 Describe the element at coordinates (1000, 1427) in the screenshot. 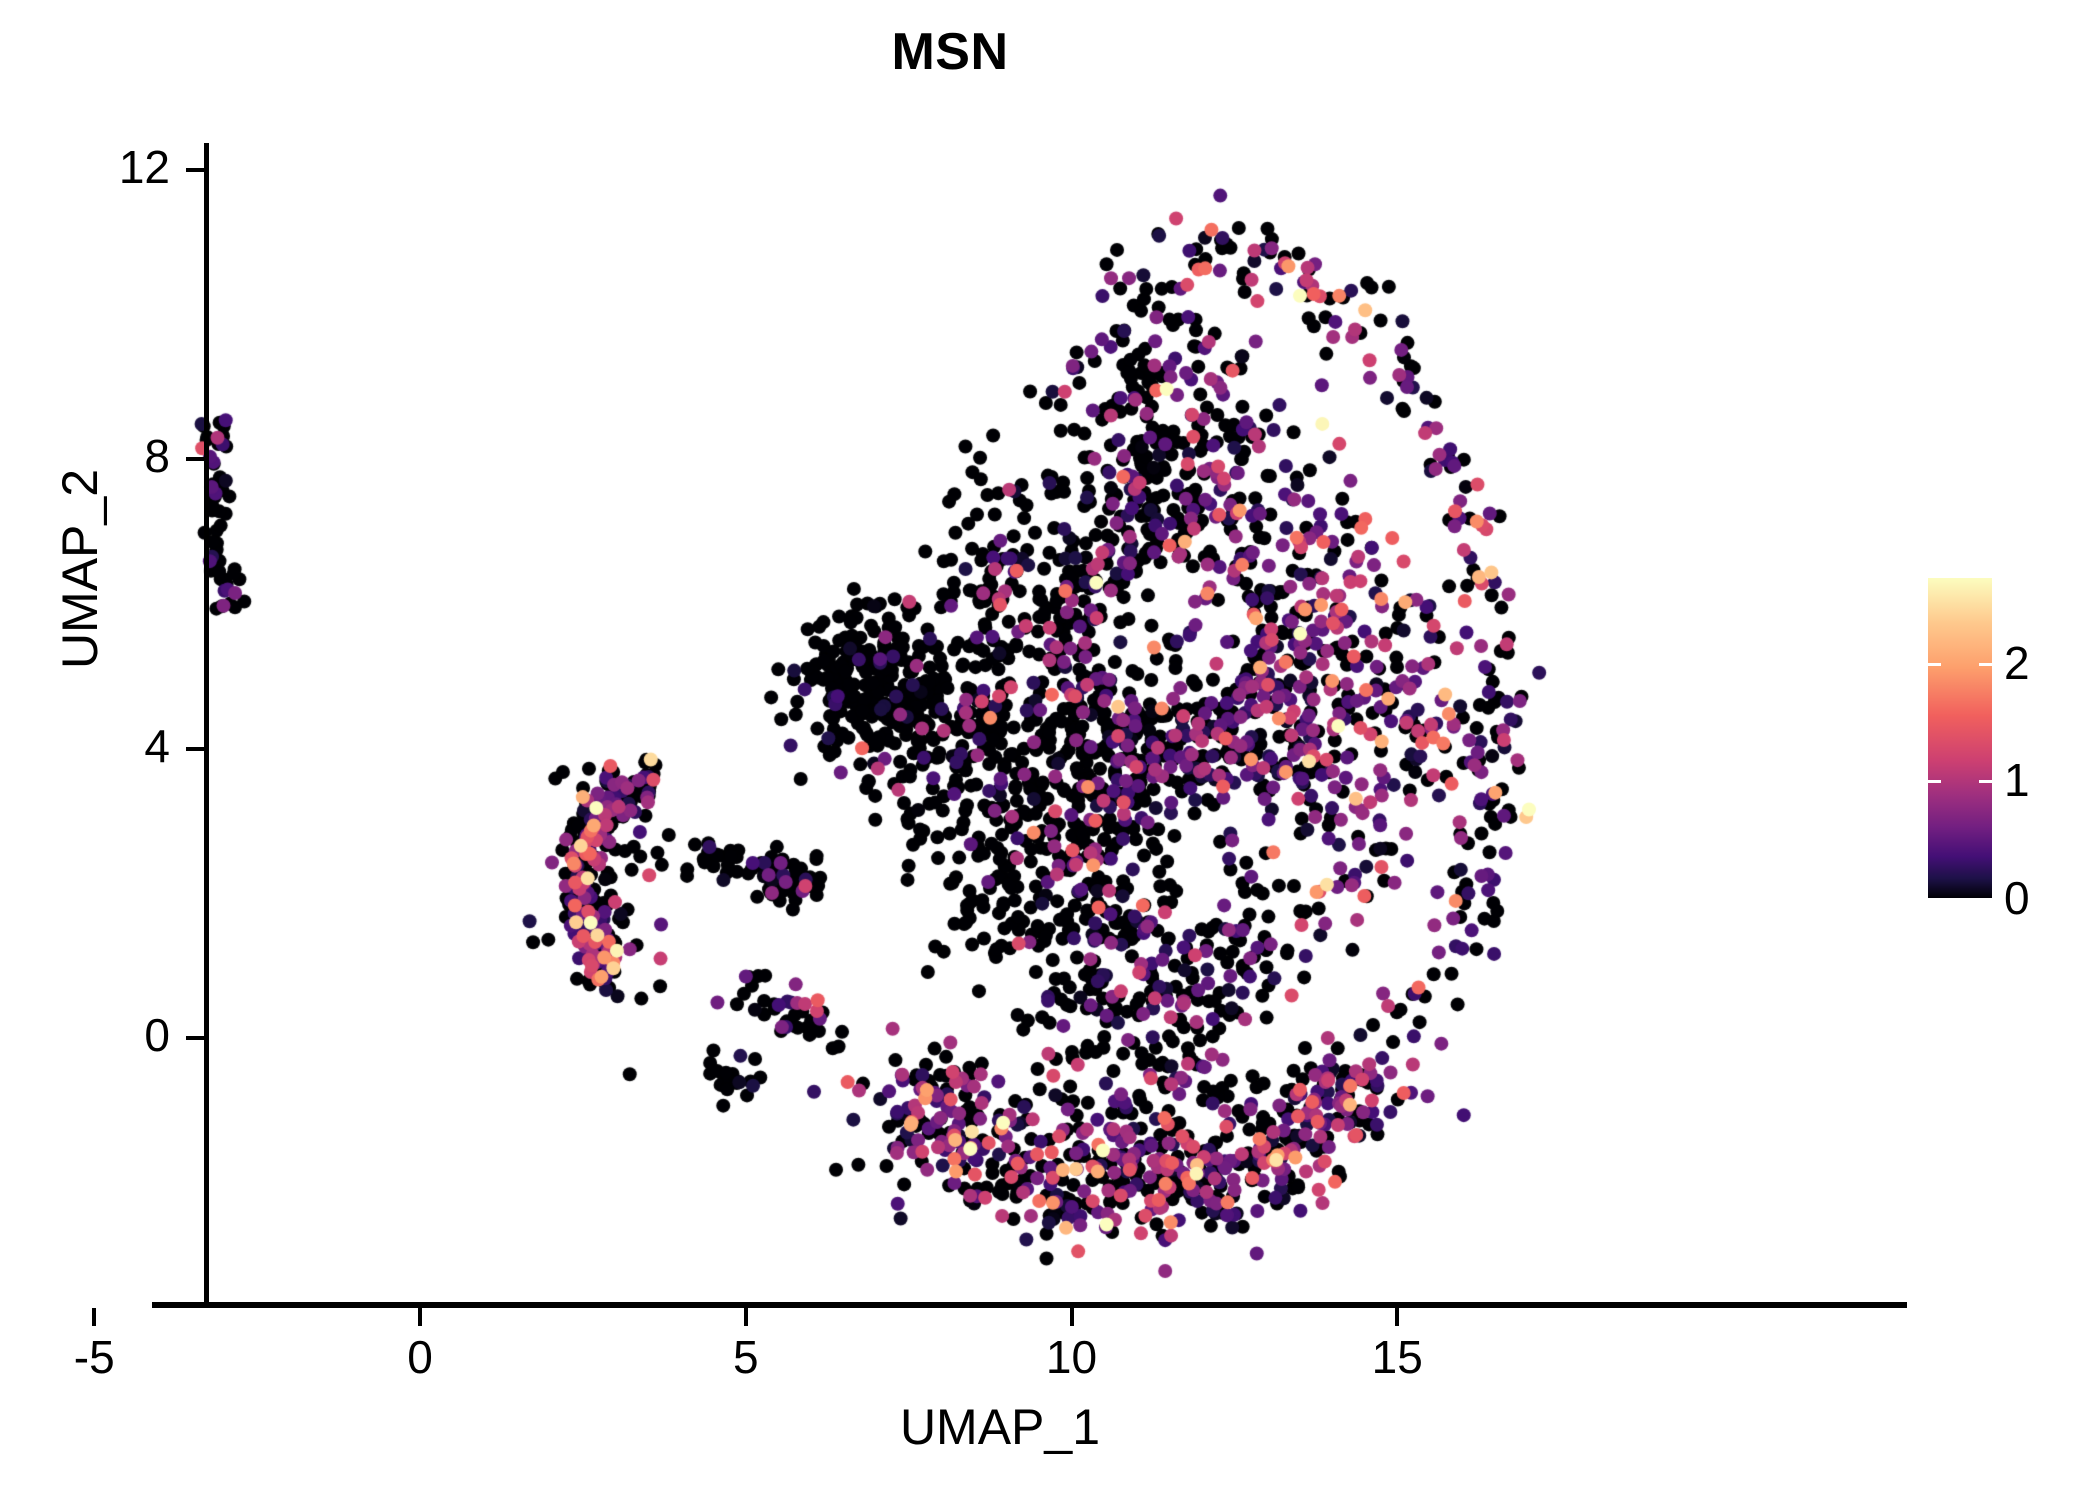

I see `x-axis-label: UMAP_1` at that location.